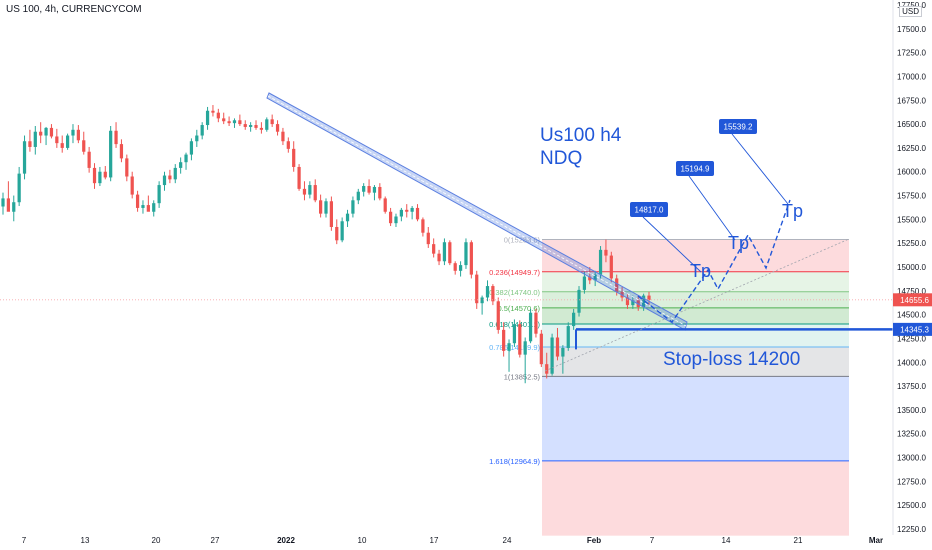  Describe the element at coordinates (507, 540) in the screenshot. I see `x-tick-label: 24` at that location.